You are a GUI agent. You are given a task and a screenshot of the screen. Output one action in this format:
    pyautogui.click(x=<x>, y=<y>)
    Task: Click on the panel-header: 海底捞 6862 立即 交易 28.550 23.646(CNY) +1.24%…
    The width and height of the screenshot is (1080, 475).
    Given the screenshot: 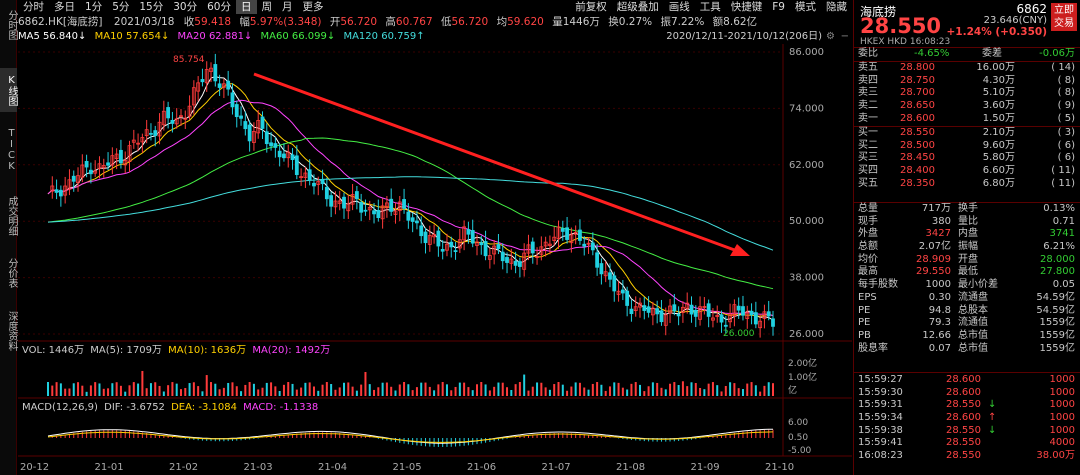 What is the action you would take?
    pyautogui.click(x=967, y=23)
    